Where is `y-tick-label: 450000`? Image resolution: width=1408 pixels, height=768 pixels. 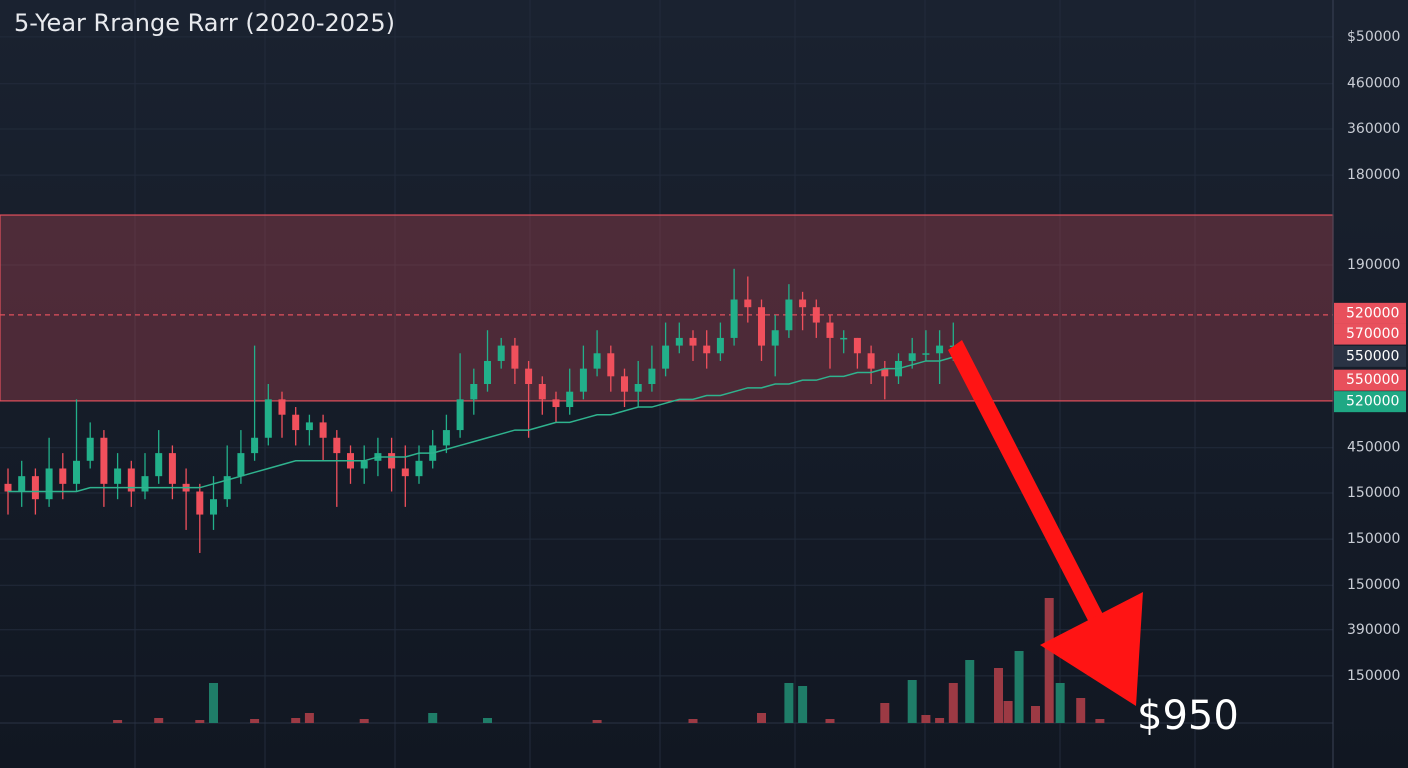
y-tick-label: 450000 is located at coordinates (1373, 448).